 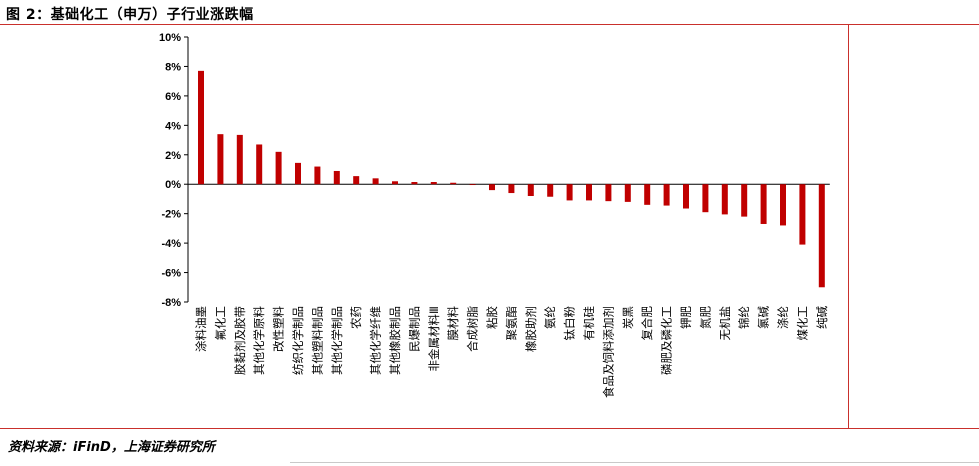 What do you see at coordinates (667, 340) in the screenshot?
I see `category-label: 磷肥及磷化工` at bounding box center [667, 340].